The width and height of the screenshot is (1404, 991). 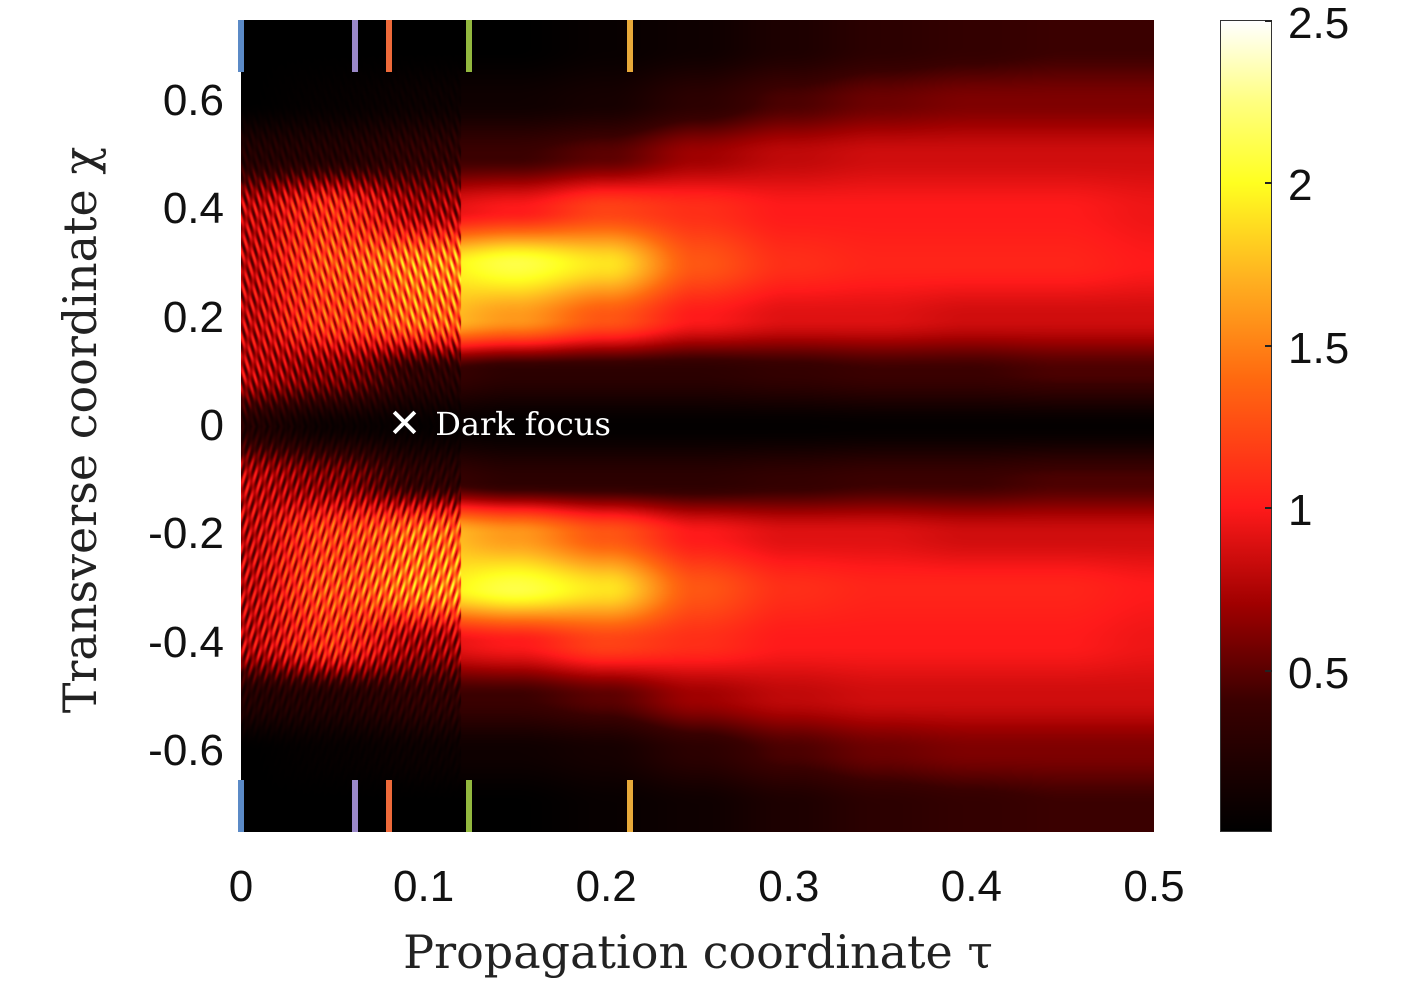 What do you see at coordinates (469, 46) in the screenshot?
I see `tau-marker-3-top` at bounding box center [469, 46].